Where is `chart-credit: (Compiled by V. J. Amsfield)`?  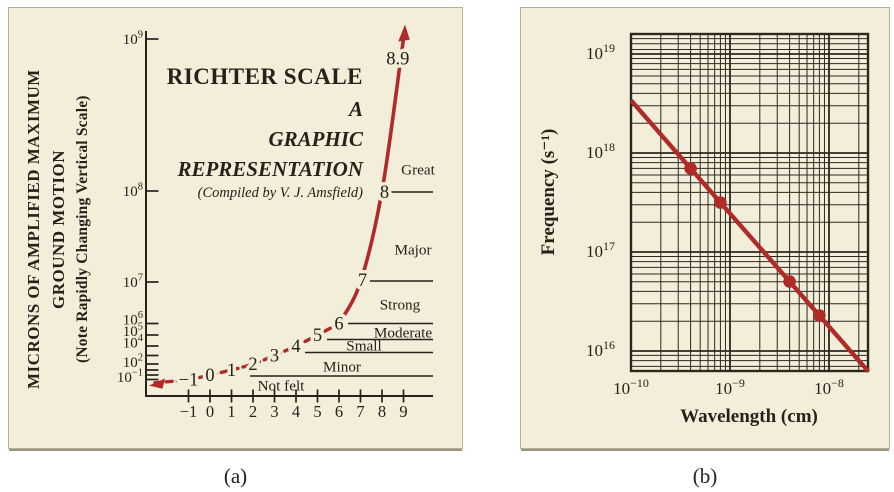 chart-credit: (Compiled by V. J. Amsfield) is located at coordinates (280, 193).